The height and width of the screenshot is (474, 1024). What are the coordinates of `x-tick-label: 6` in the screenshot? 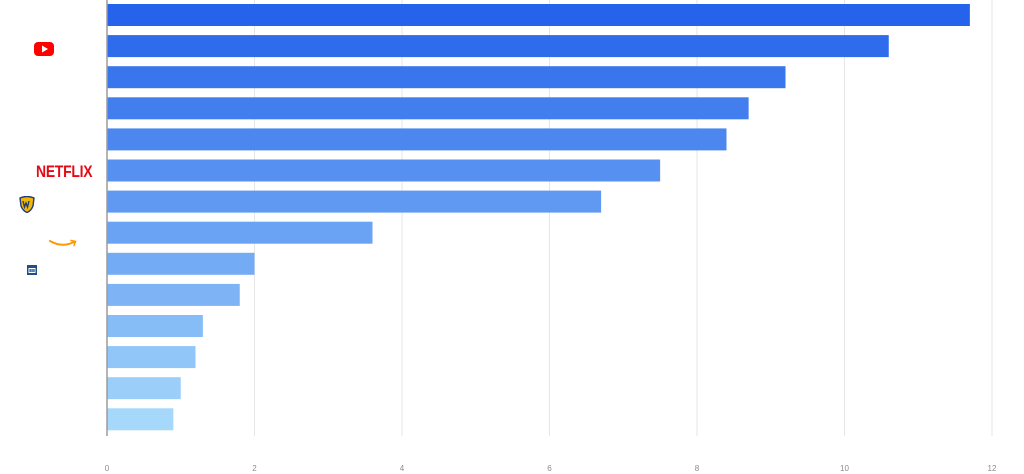 It's located at (549, 468).